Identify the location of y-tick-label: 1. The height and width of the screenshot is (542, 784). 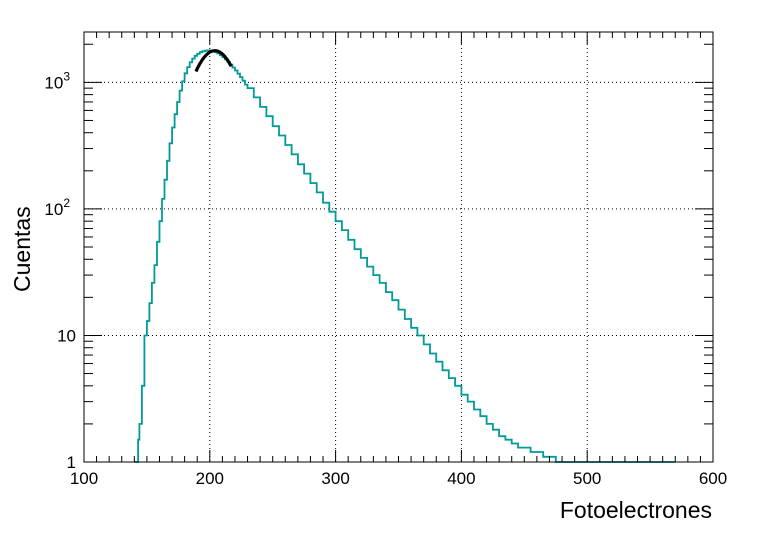
(71, 462).